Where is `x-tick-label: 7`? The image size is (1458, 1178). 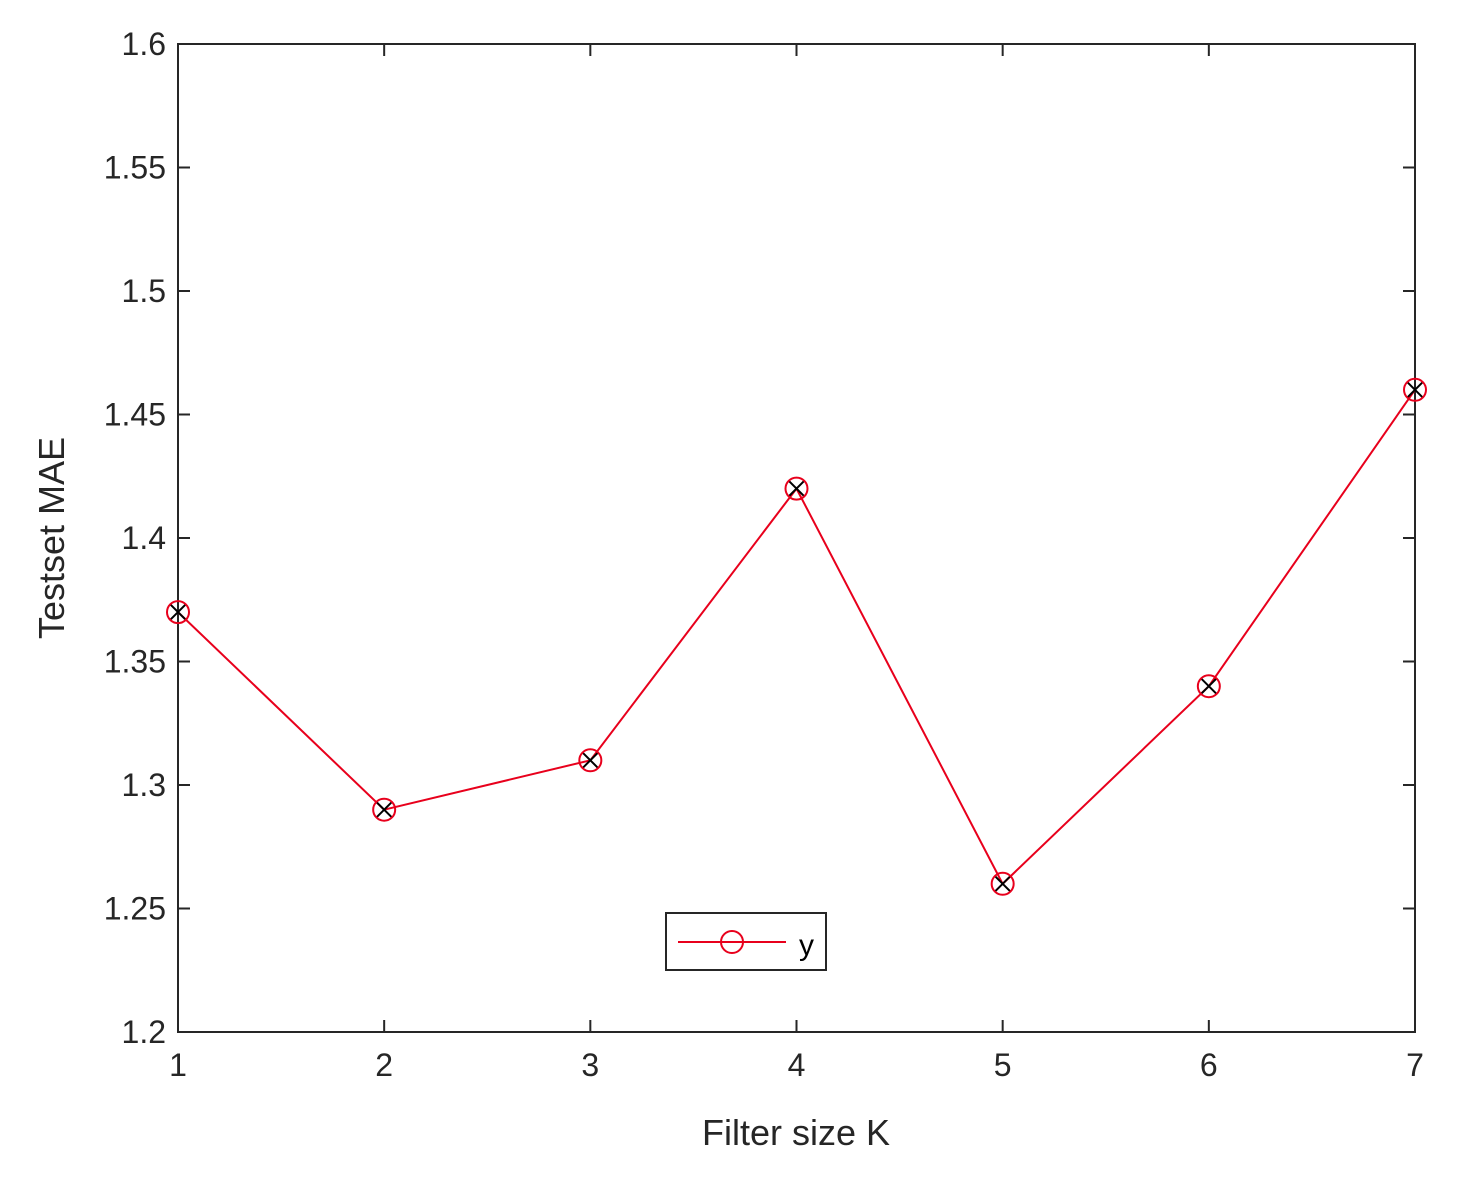 x-tick-label: 7 is located at coordinates (1415, 1065).